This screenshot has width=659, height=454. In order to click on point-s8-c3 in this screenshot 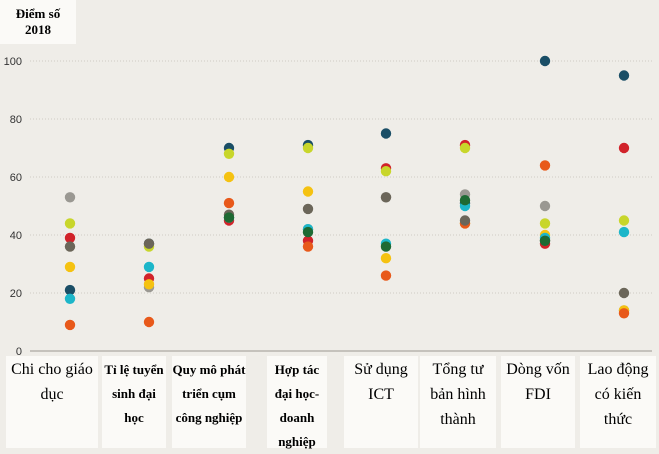, I will do `click(308, 232)`.